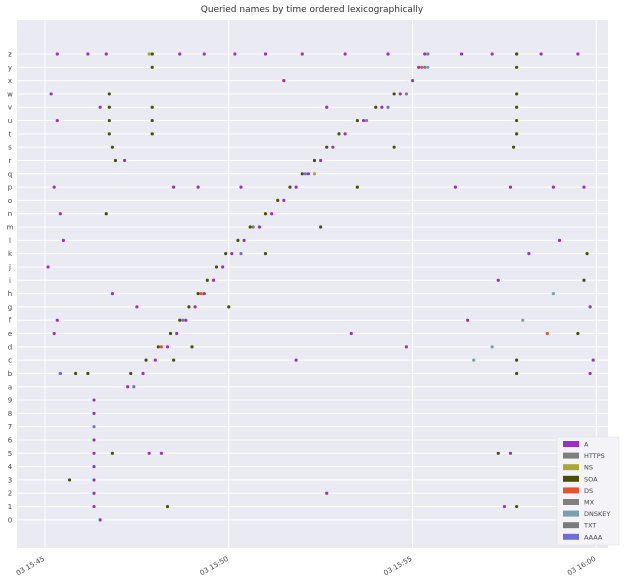 This screenshot has width=624, height=578. I want to click on y-tick-label: 3, so click(10, 480).